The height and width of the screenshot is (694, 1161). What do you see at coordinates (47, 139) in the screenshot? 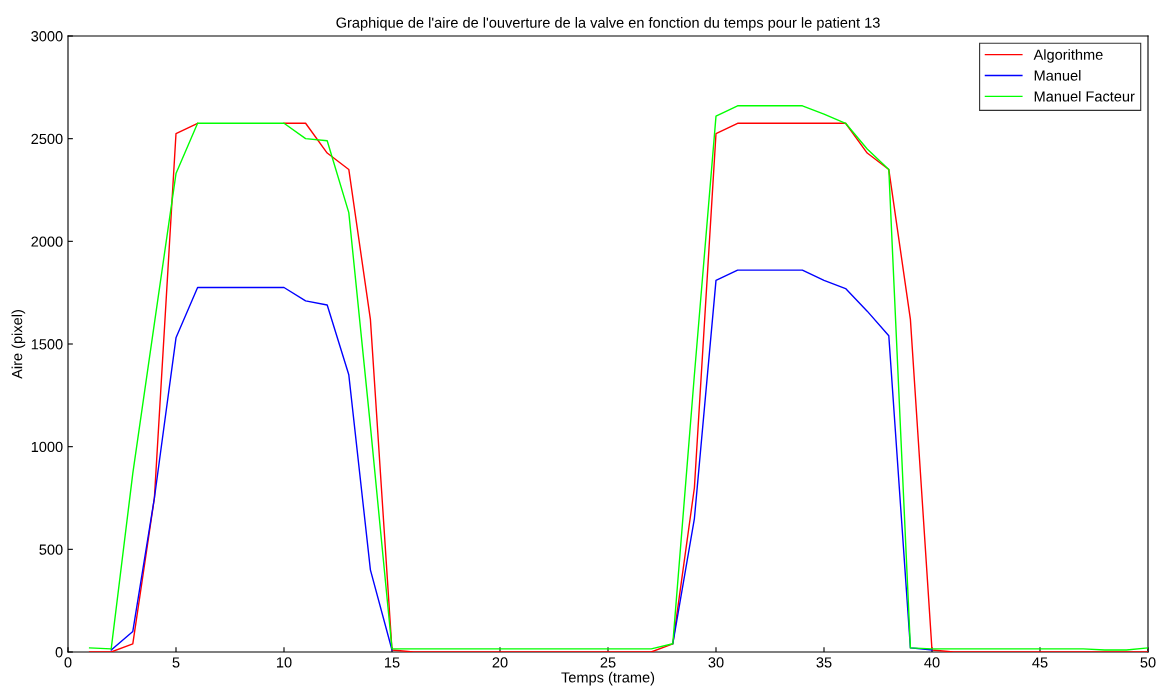
I see `y-tick-label: 2500` at bounding box center [47, 139].